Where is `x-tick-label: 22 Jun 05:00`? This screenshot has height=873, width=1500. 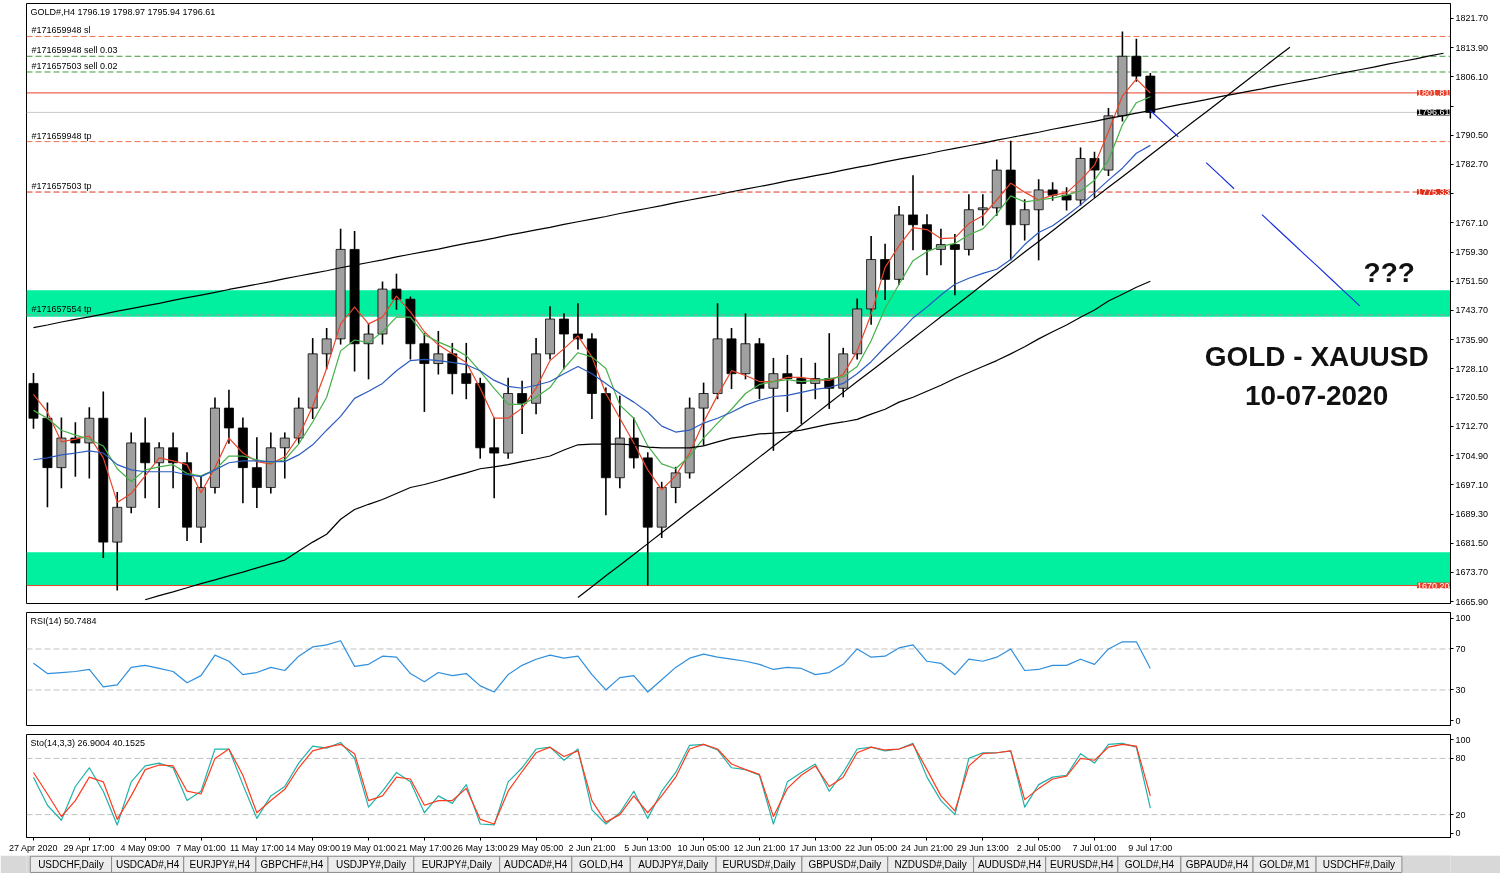
x-tick-label: 22 Jun 05:00 is located at coordinates (871, 847).